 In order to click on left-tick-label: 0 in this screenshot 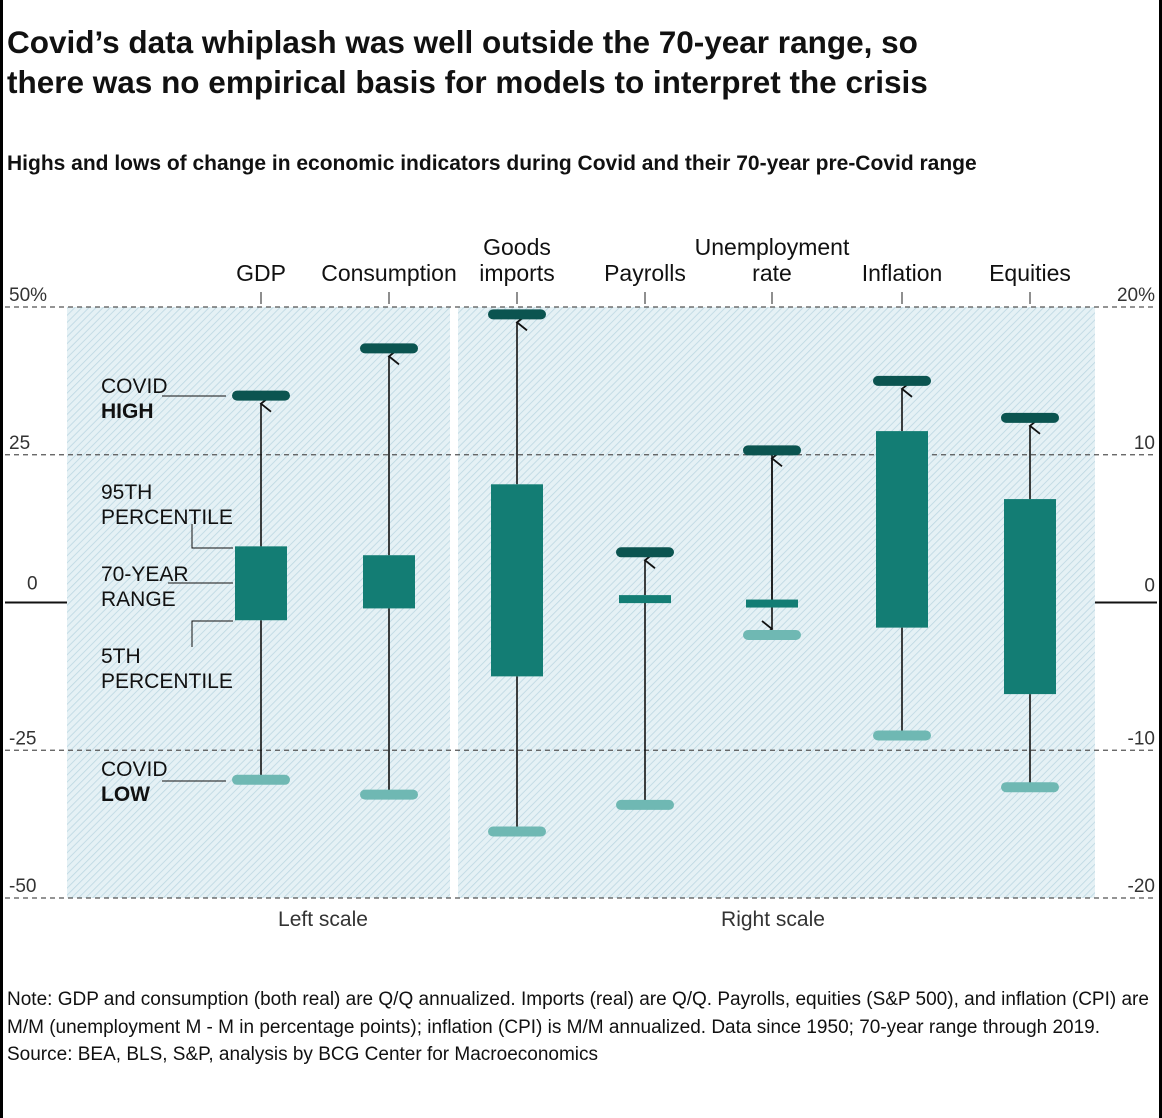, I will do `click(32, 584)`.